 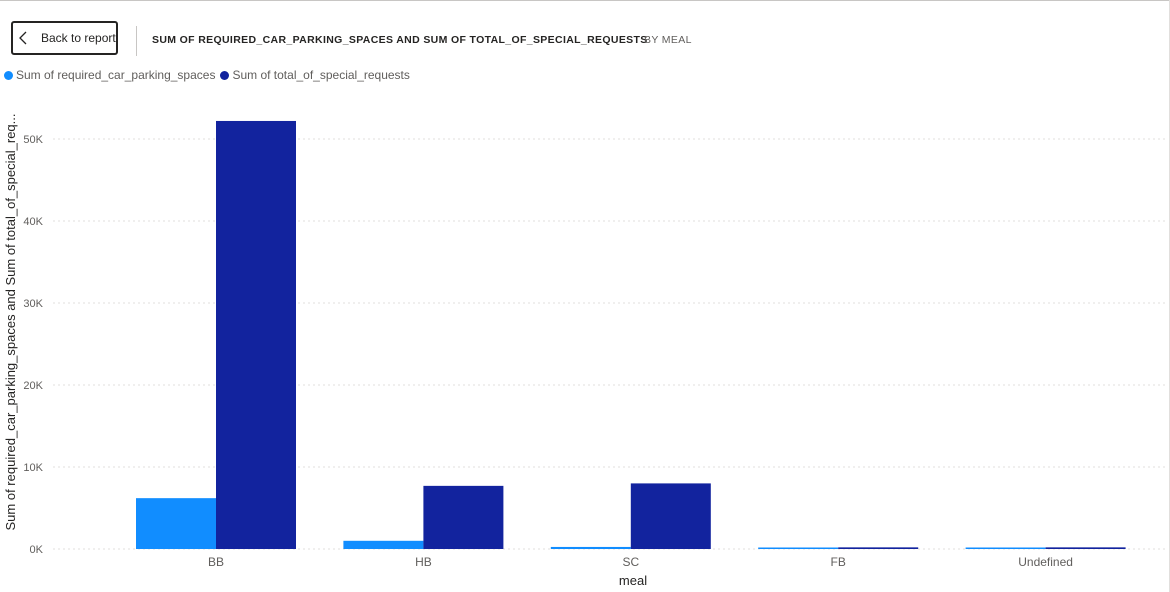 I want to click on back-to-report-button: Back to report, so click(x=64, y=38).